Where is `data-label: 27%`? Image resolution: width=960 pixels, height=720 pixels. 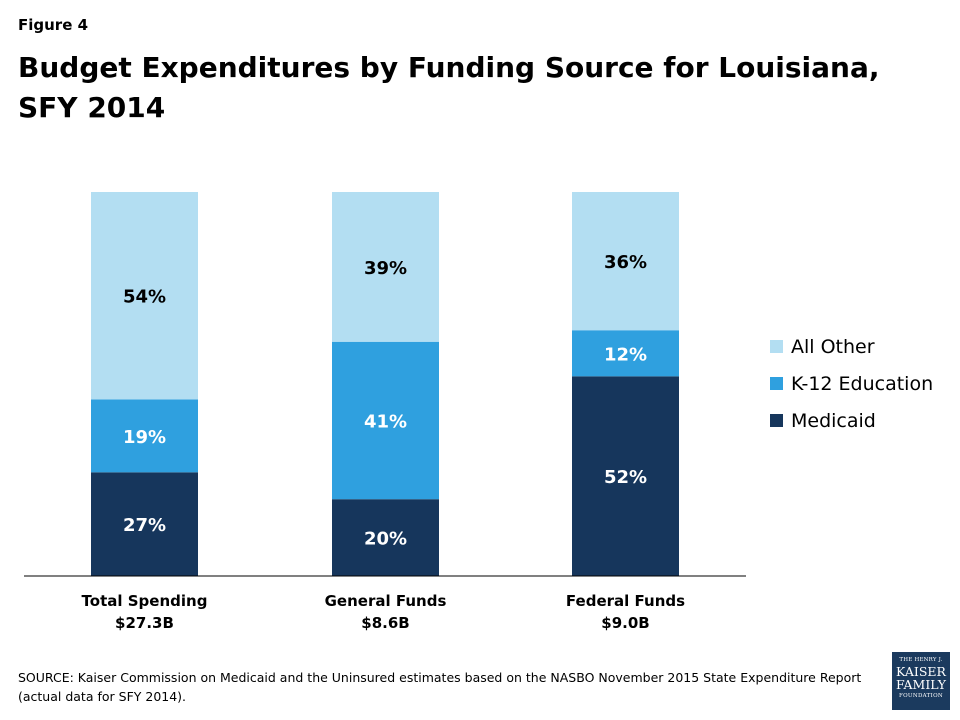 data-label: 27% is located at coordinates (144, 525).